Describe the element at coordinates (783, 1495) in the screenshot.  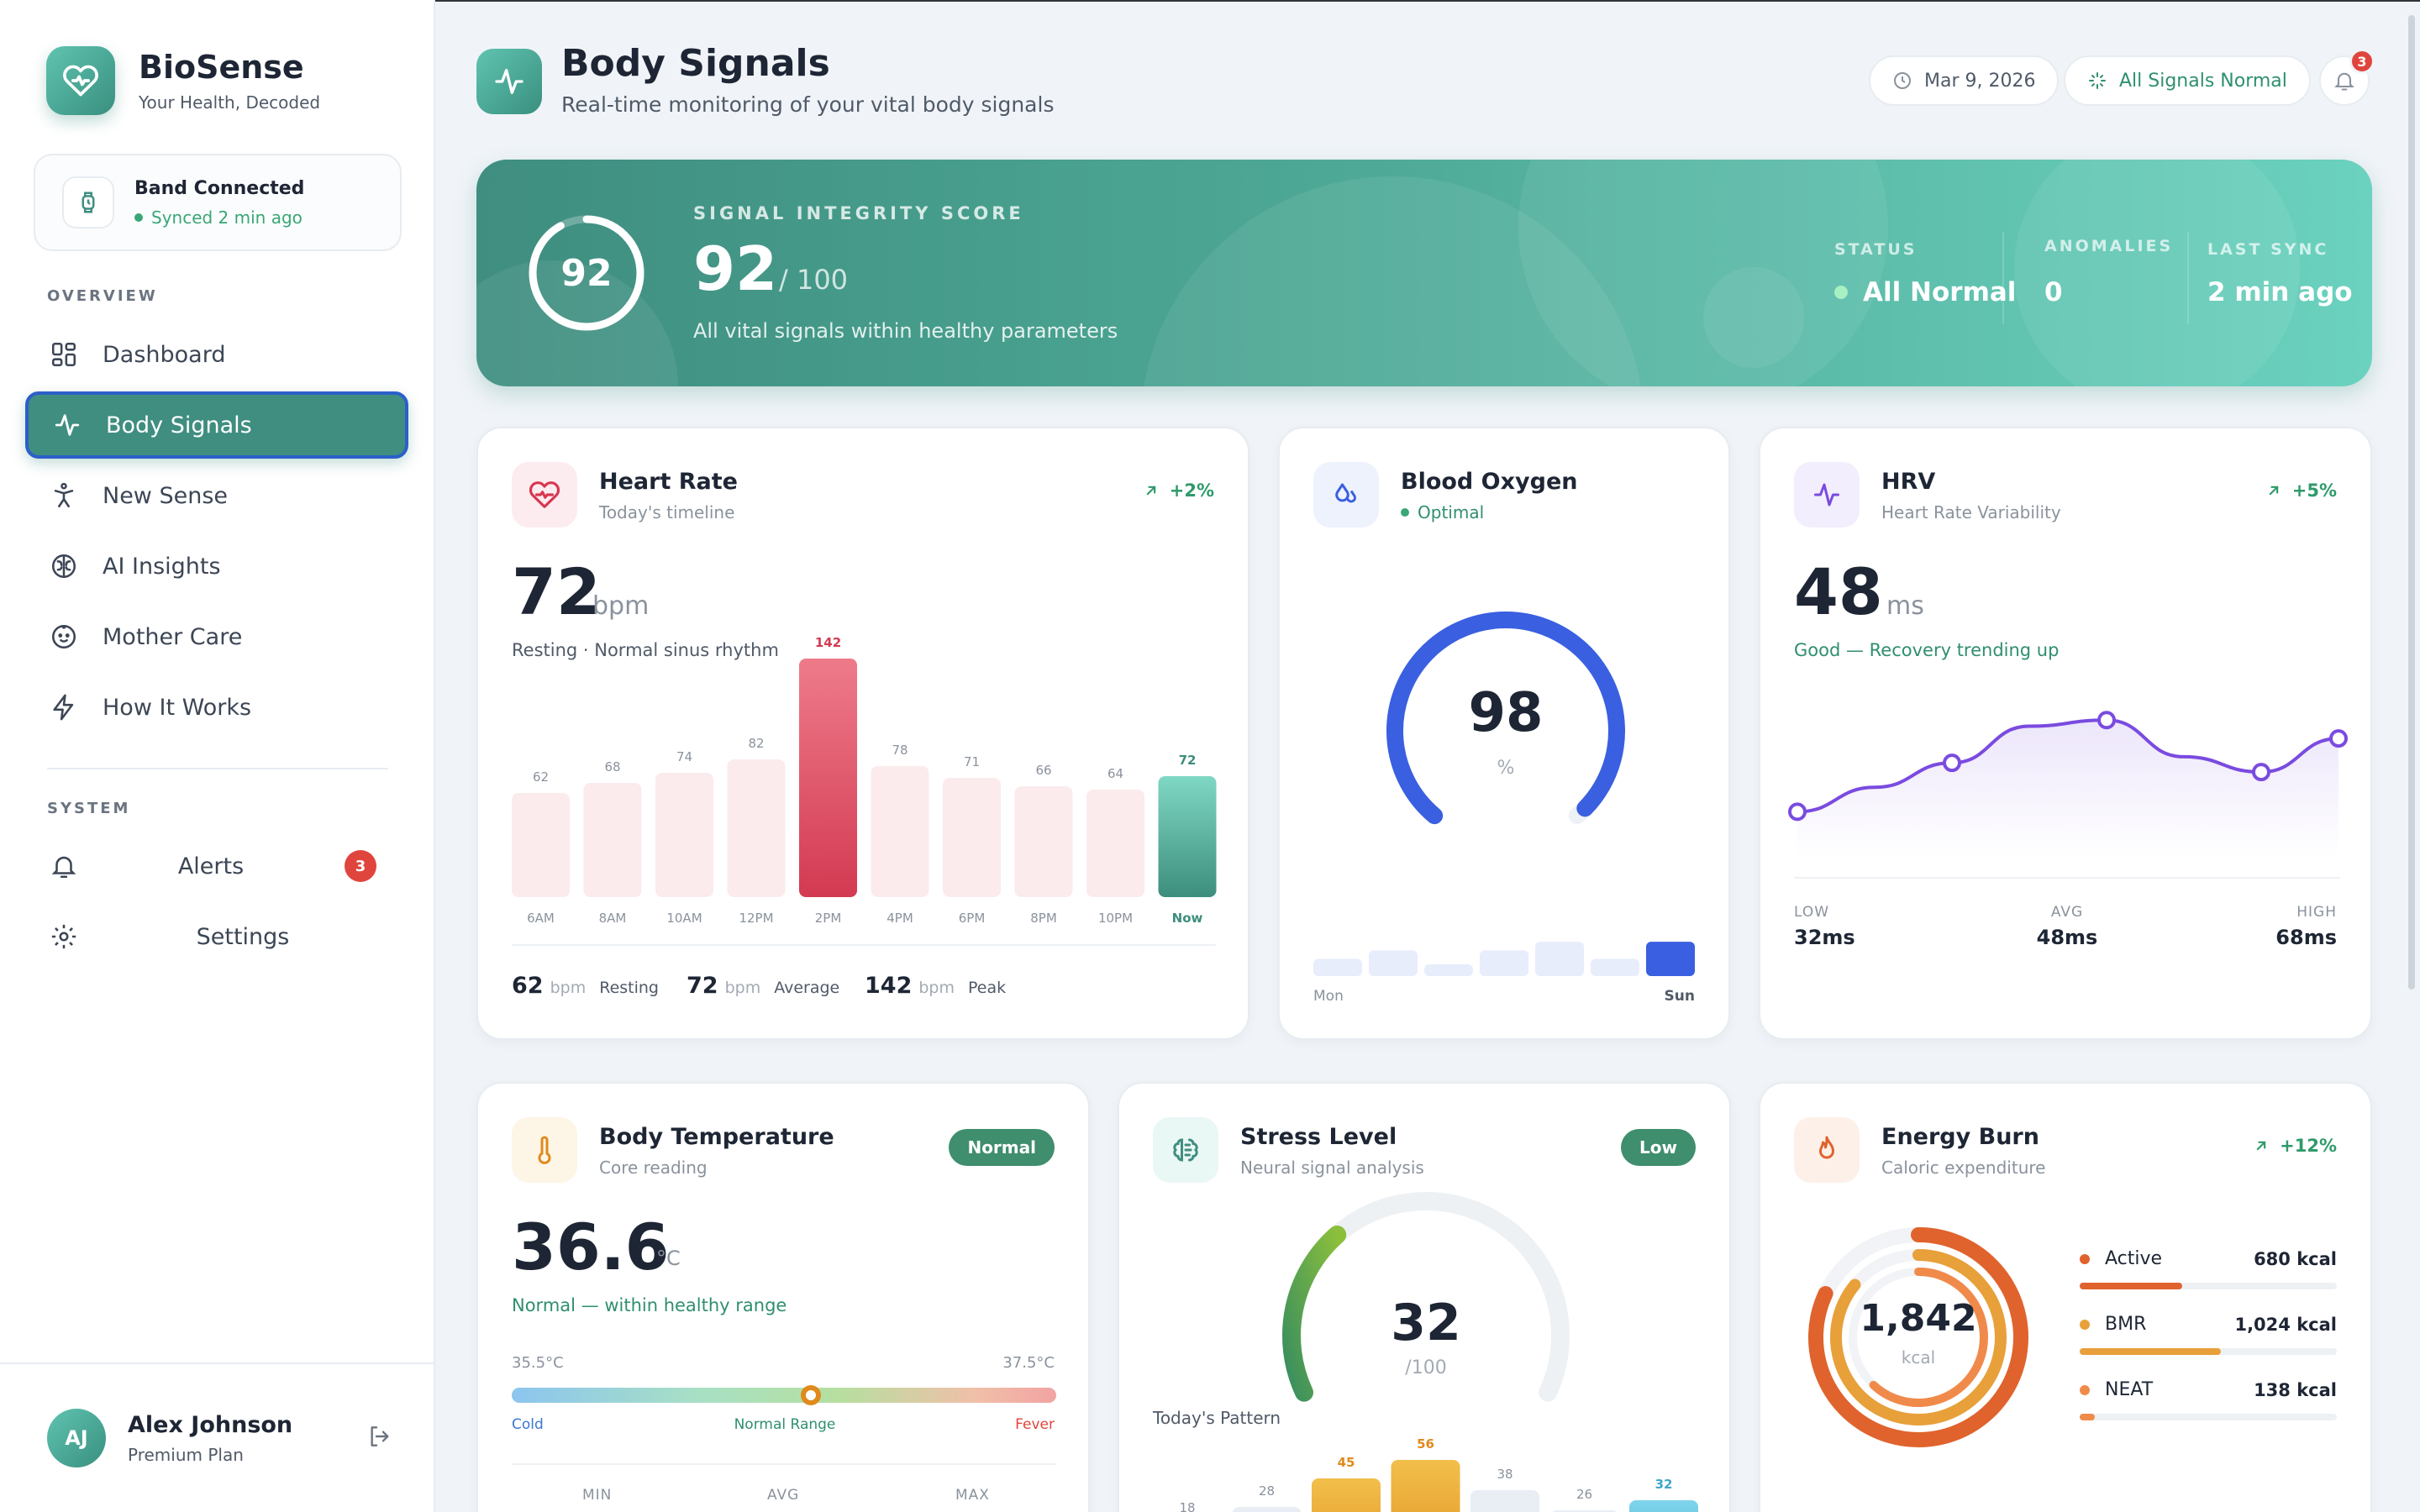
I see `temp-avg-label: AVG` at that location.